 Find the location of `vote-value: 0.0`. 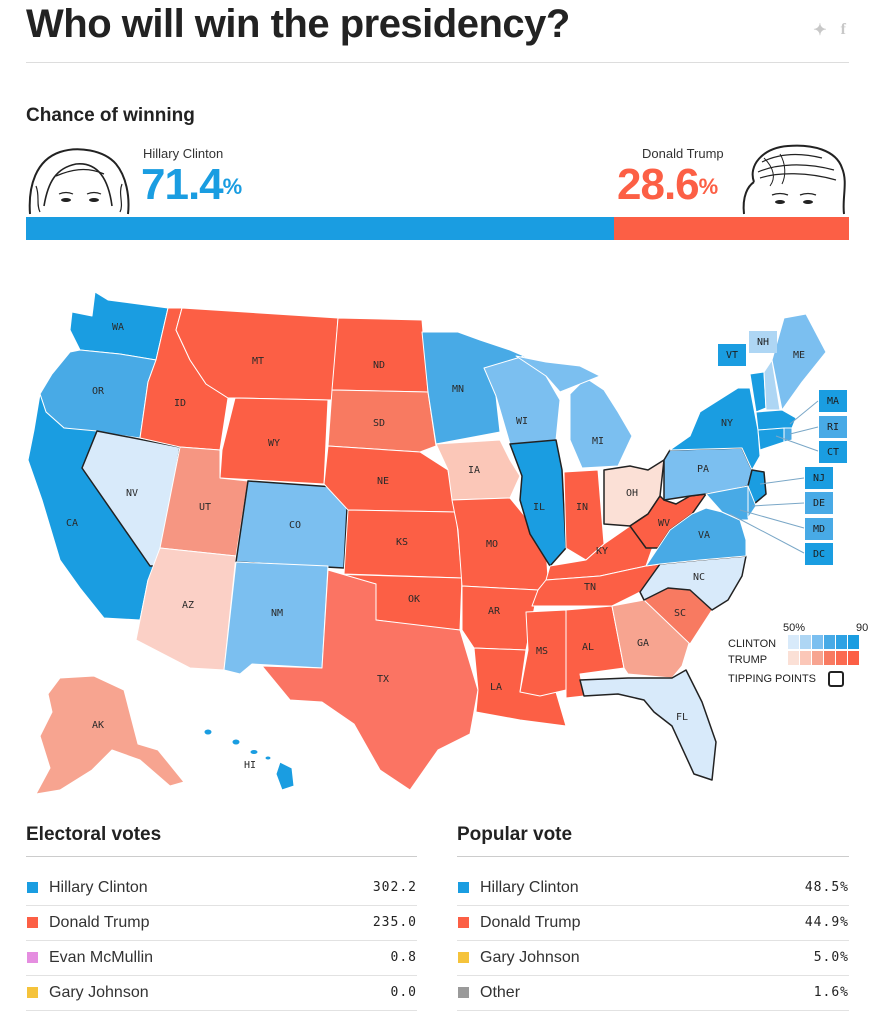

vote-value: 0.0 is located at coordinates (403, 992).